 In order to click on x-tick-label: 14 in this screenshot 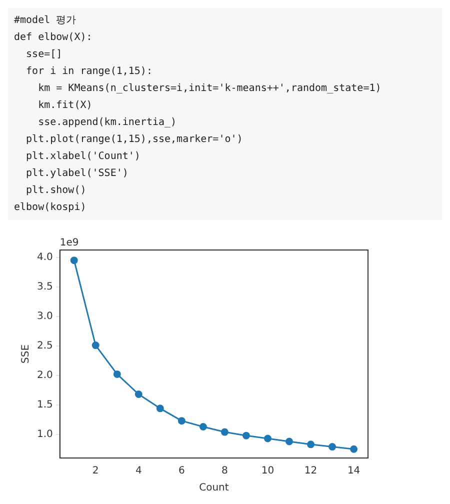, I will do `click(353, 471)`.